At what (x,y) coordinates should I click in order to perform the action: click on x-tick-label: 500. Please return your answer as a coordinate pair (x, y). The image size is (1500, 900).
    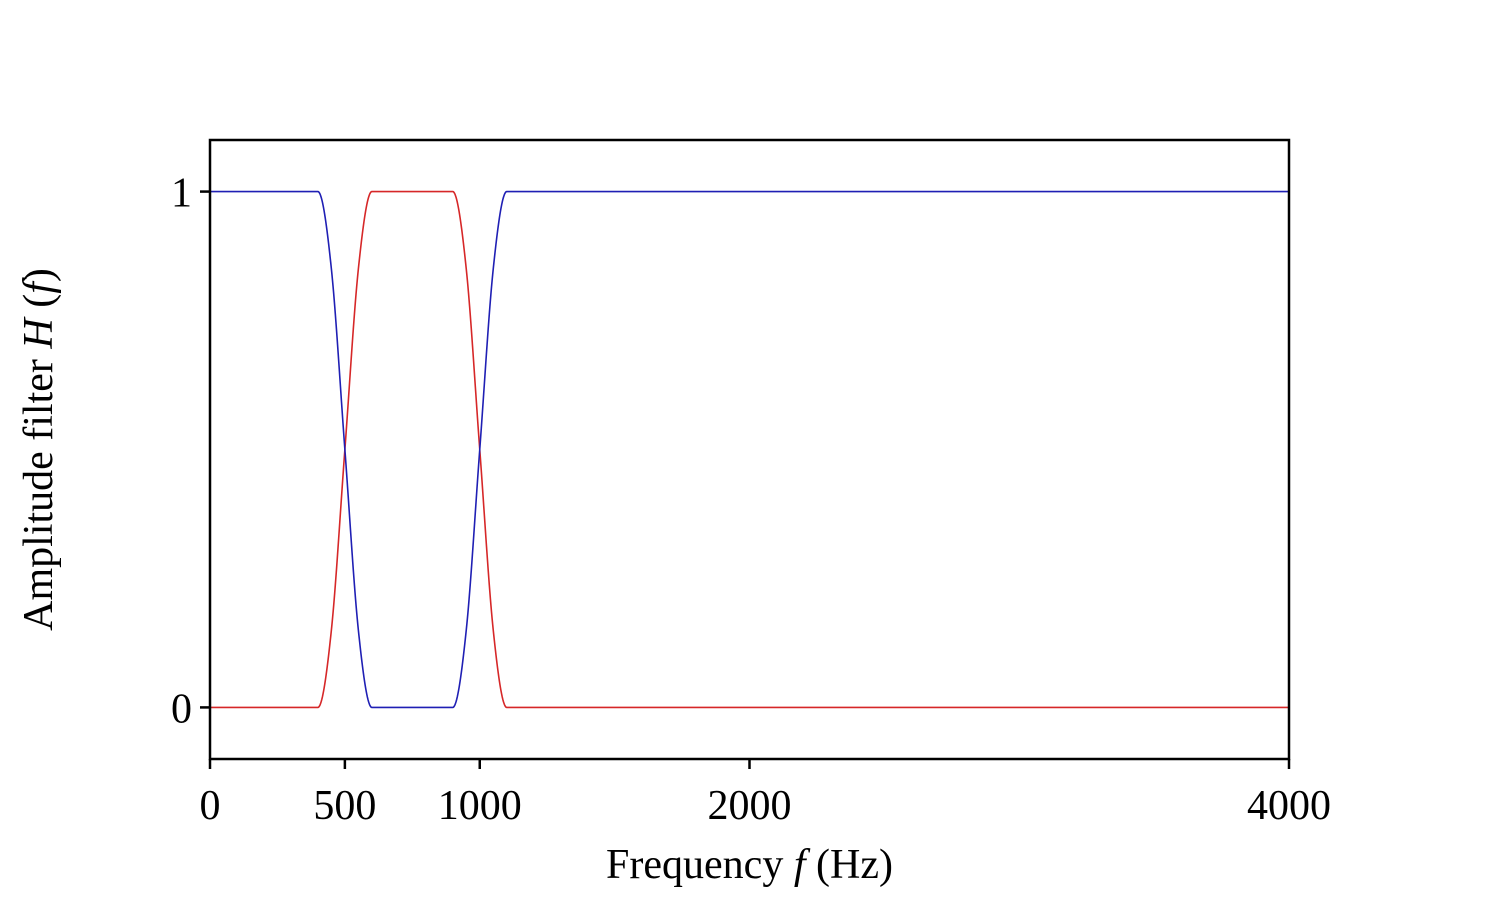
    Looking at the image, I should click on (344, 806).